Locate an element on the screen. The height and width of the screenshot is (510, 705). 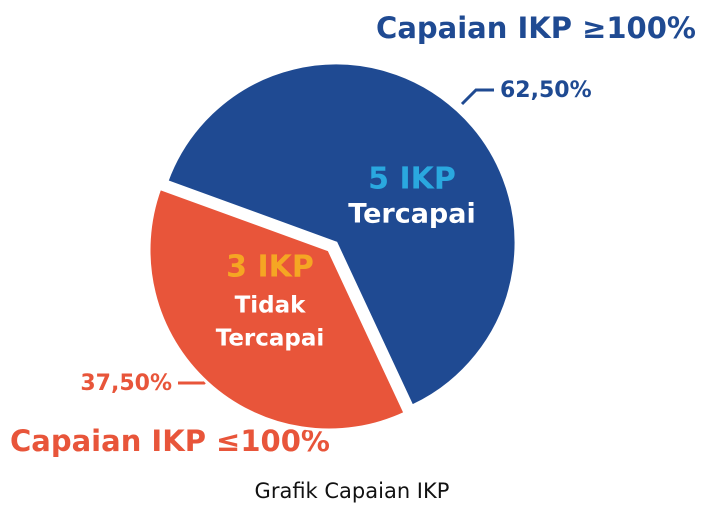
value-label: 37,50% is located at coordinates (126, 383).